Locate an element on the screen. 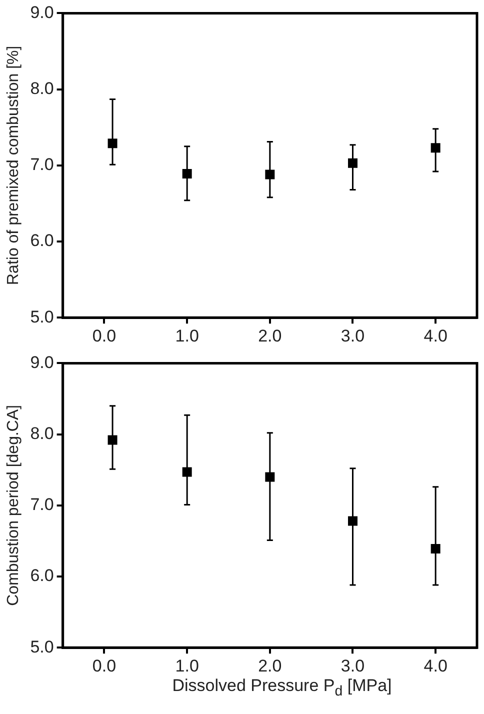 The image size is (484, 714). y-axis-title: Combustion period [deg.CA] is located at coordinates (13, 505).